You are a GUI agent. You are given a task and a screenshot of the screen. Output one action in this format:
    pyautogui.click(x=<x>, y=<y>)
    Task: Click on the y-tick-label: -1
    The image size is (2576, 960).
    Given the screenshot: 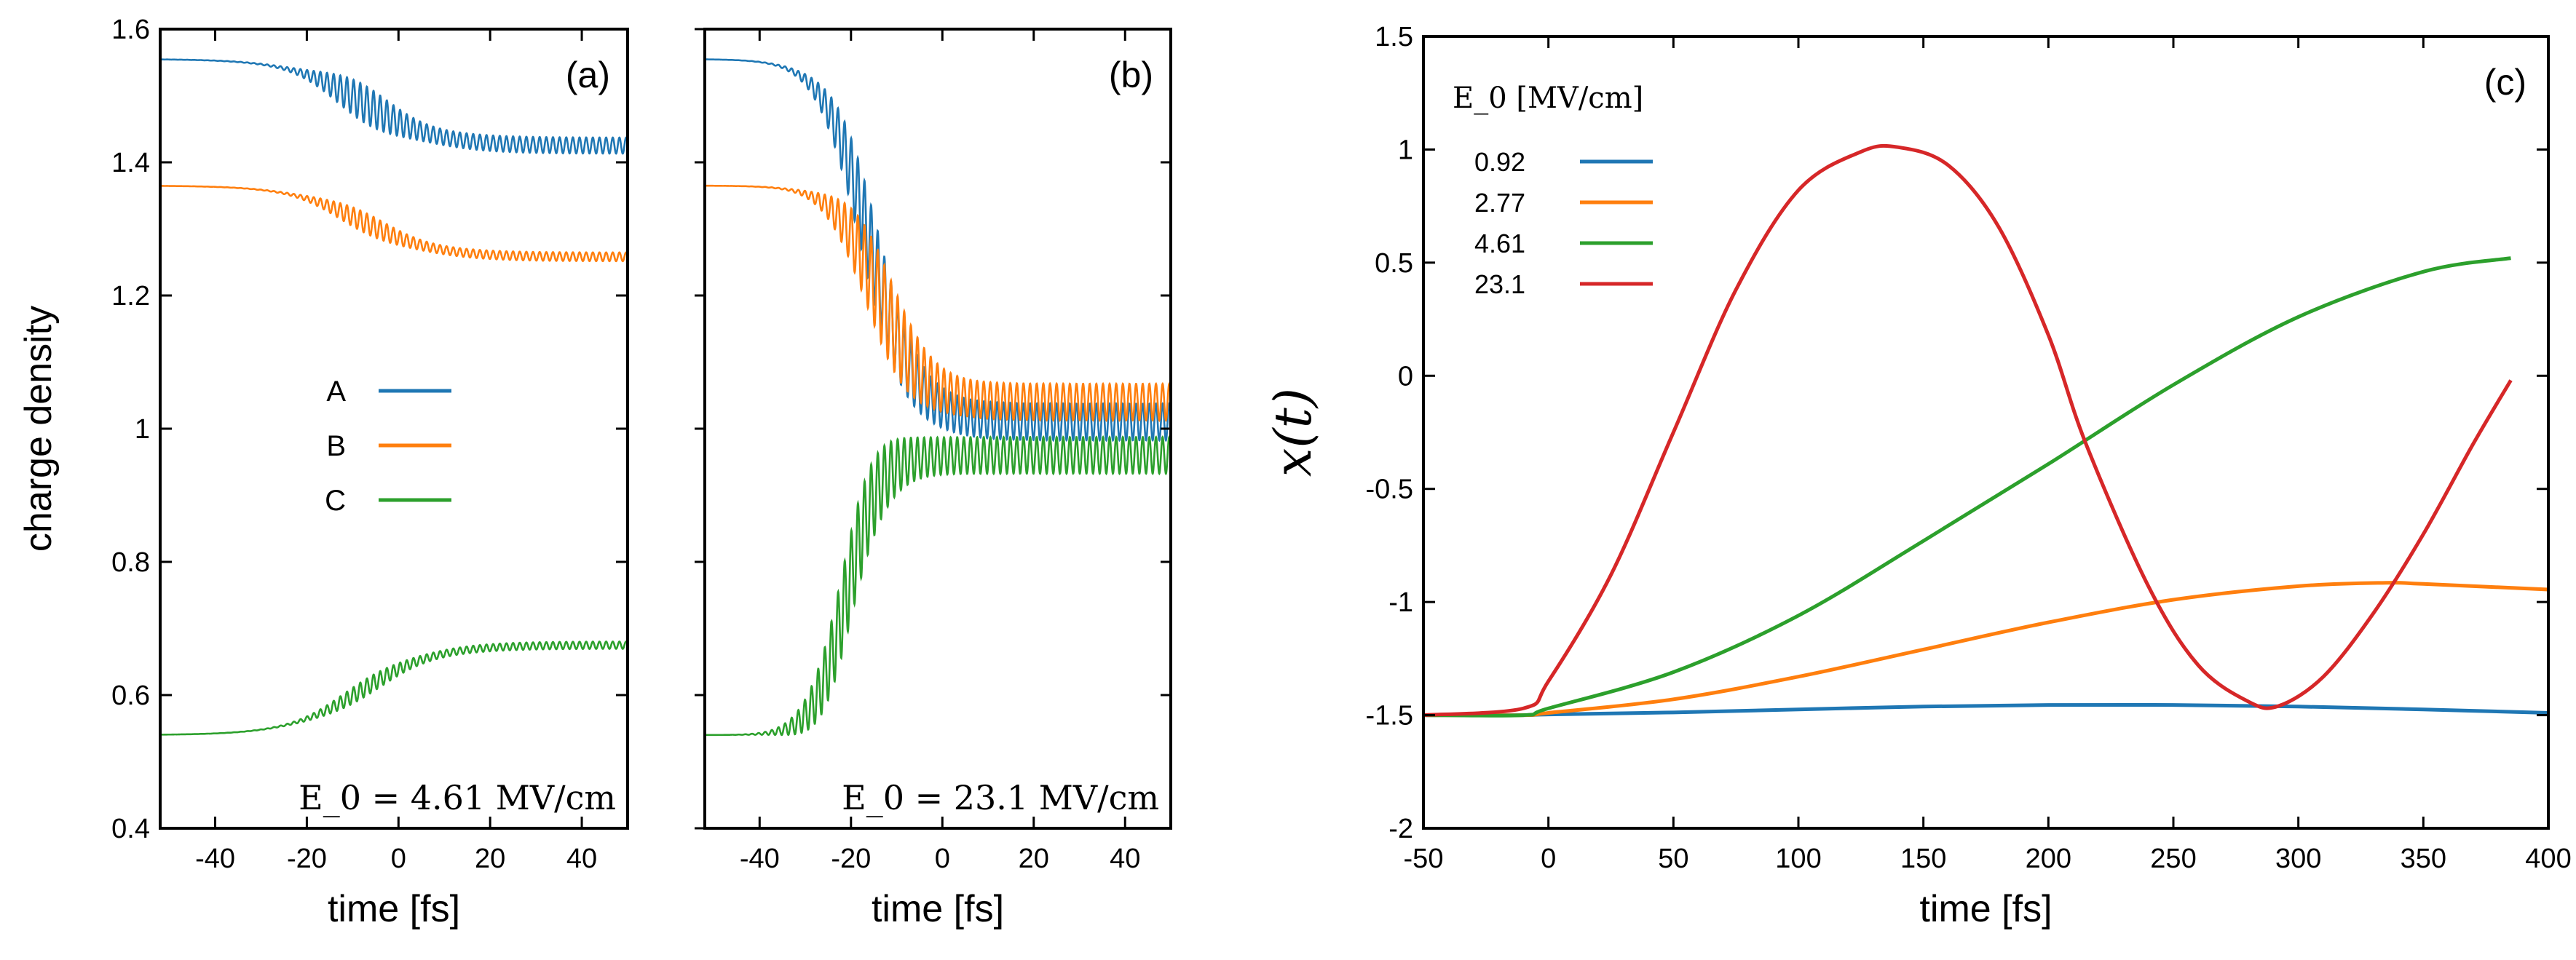 What is the action you would take?
    pyautogui.click(x=1401, y=602)
    